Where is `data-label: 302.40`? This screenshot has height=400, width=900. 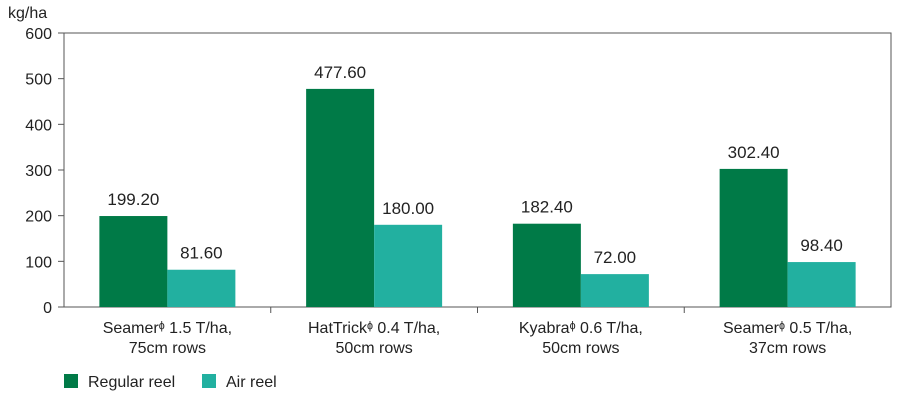 data-label: 302.40 is located at coordinates (754, 152).